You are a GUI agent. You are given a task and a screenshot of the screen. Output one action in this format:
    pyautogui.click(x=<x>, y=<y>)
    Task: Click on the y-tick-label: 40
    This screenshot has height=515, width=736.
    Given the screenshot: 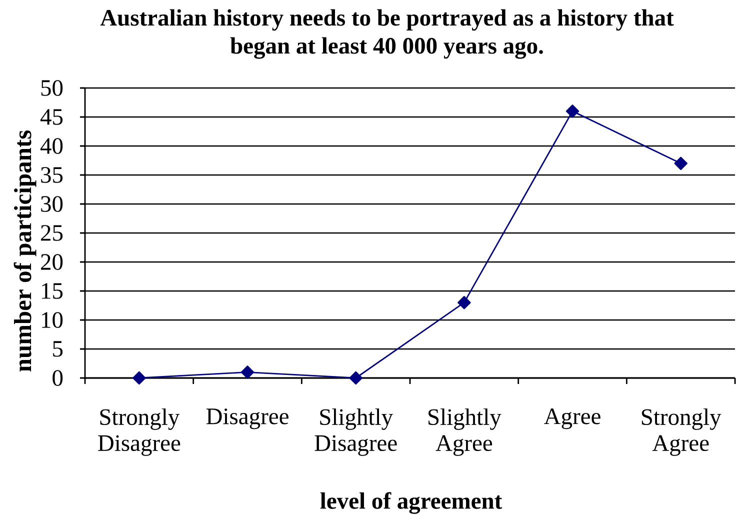 What is the action you would take?
    pyautogui.click(x=51, y=146)
    